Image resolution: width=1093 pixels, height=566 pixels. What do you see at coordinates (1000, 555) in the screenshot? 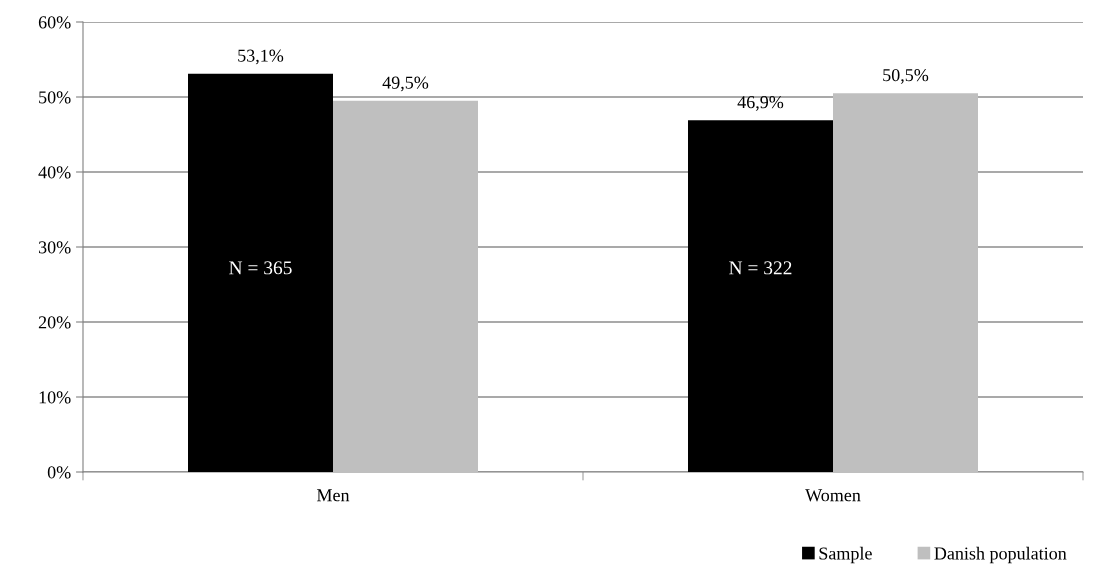
I see `legend-label: Danish population` at bounding box center [1000, 555].